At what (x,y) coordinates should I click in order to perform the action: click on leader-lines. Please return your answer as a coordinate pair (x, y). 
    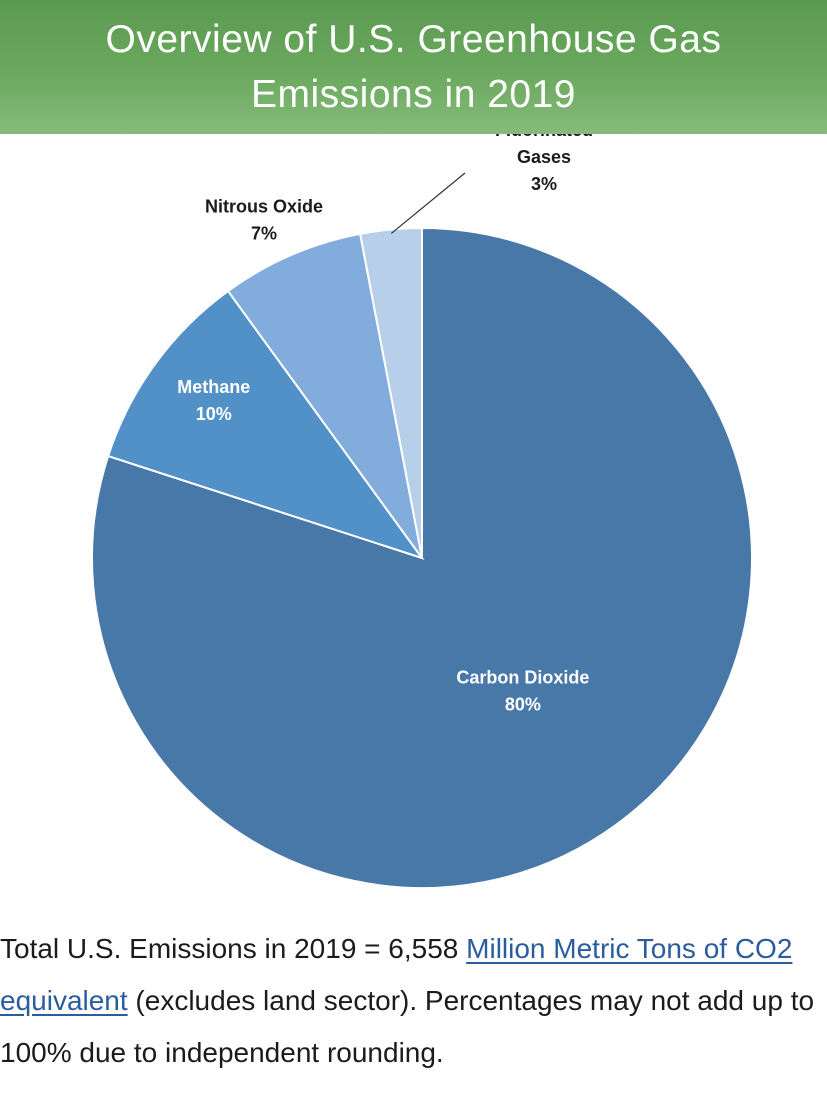
    Looking at the image, I should click on (428, 203).